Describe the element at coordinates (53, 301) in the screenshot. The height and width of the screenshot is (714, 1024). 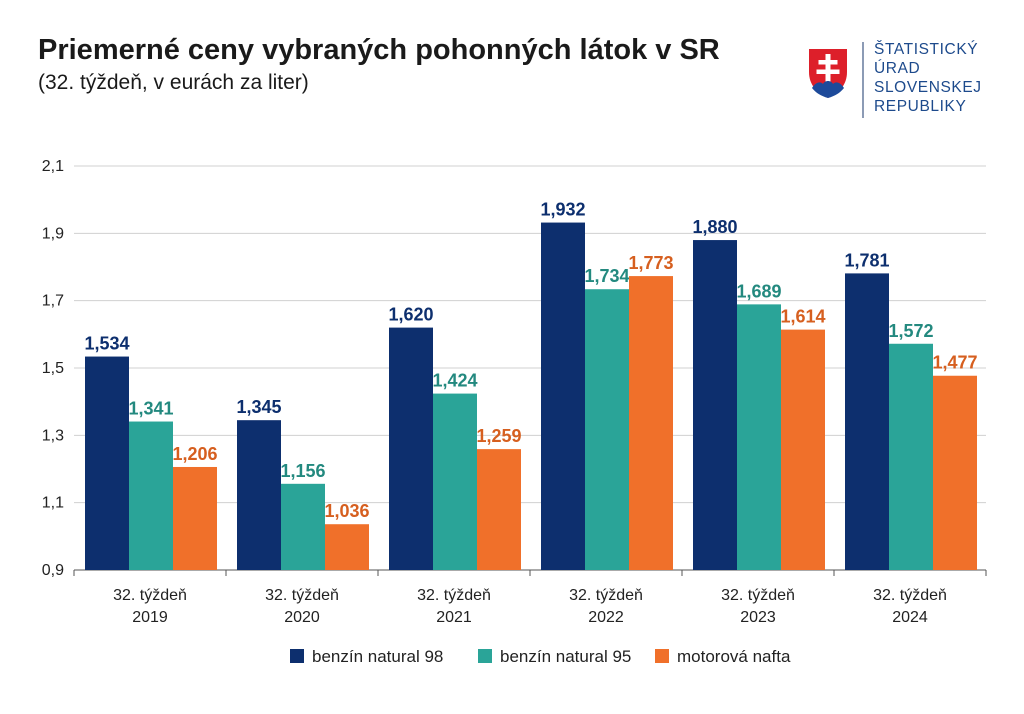
I see `y-tick-label: 1,7` at that location.